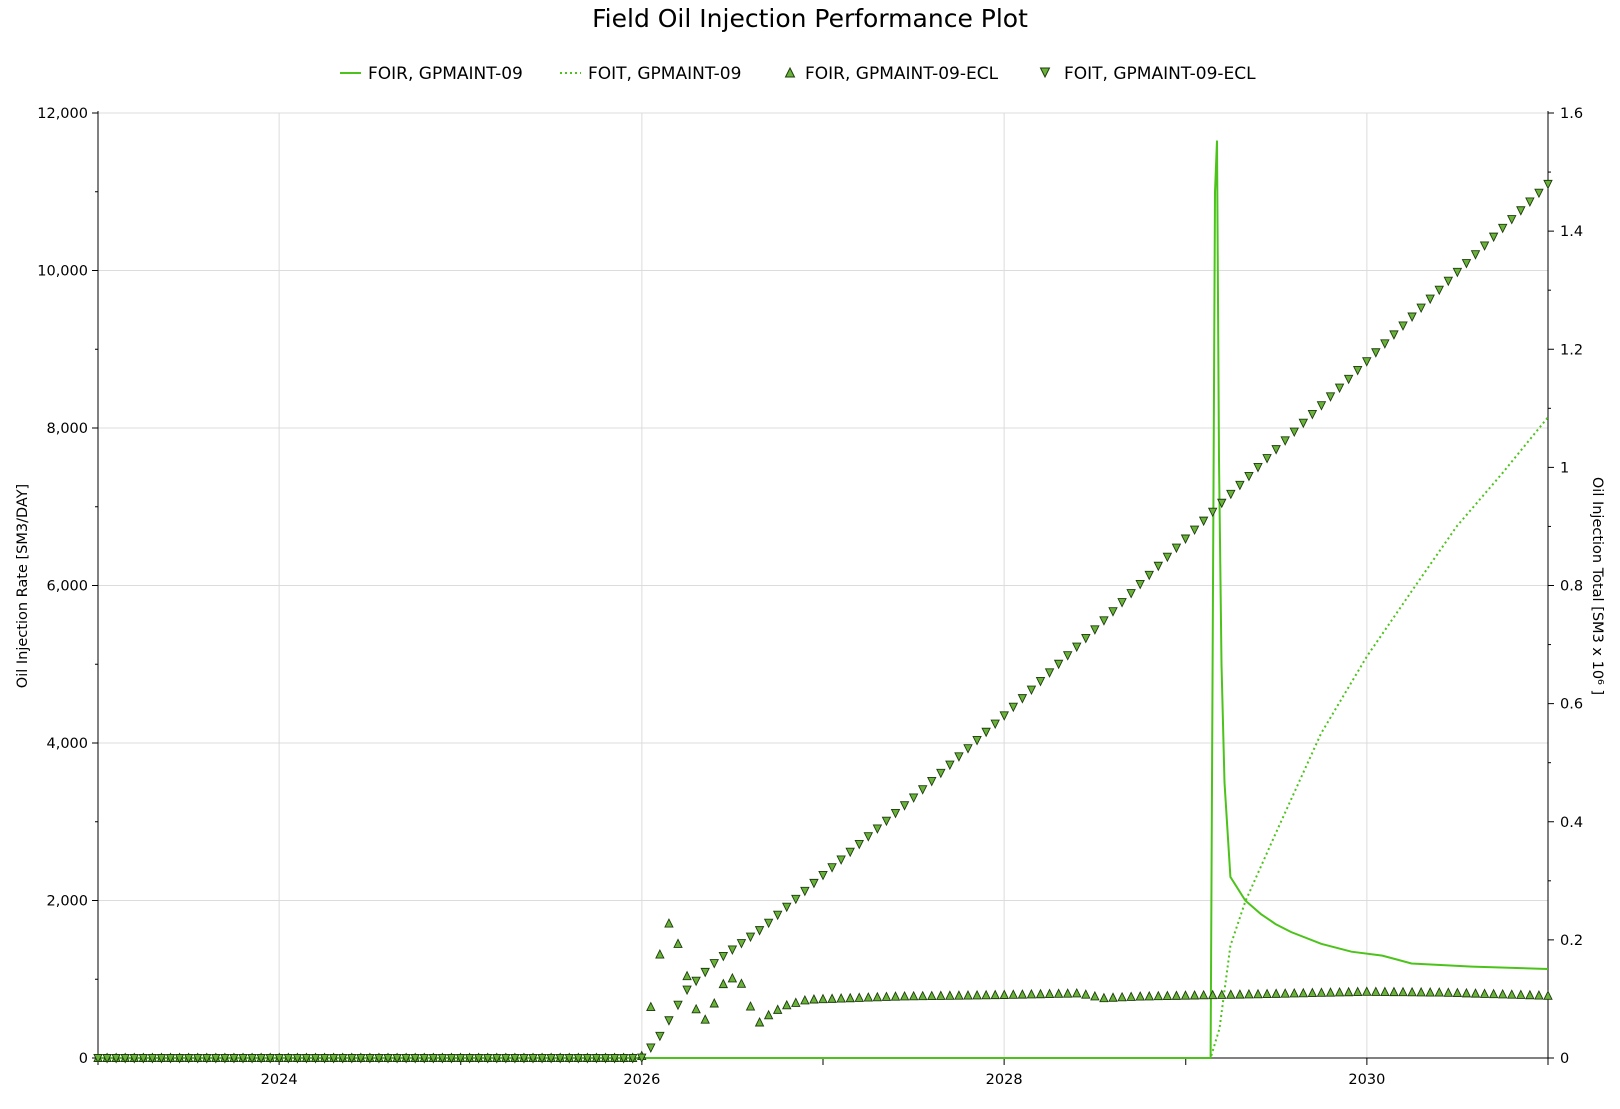  What do you see at coordinates (67, 429) in the screenshot?
I see `y-left-tick-label: 8,000` at bounding box center [67, 429].